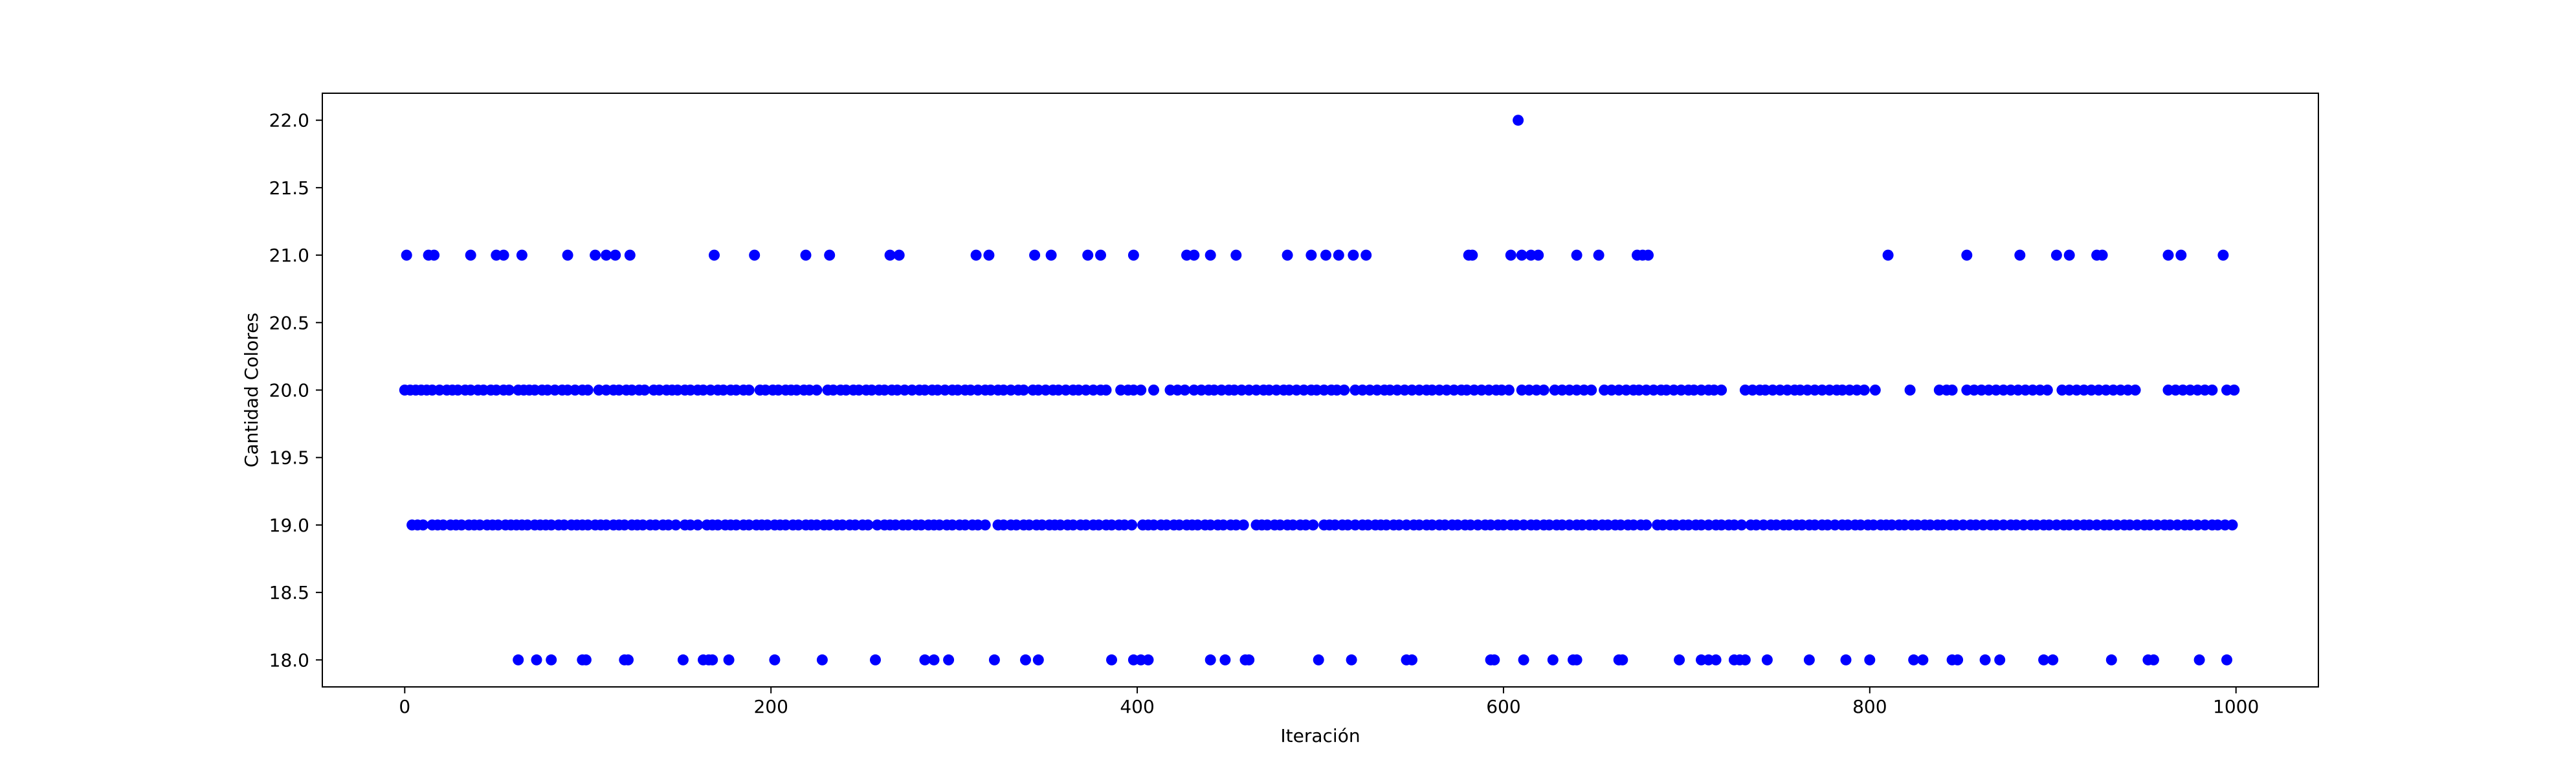  Describe the element at coordinates (289, 660) in the screenshot. I see `y-tick-label: 18.0` at that location.